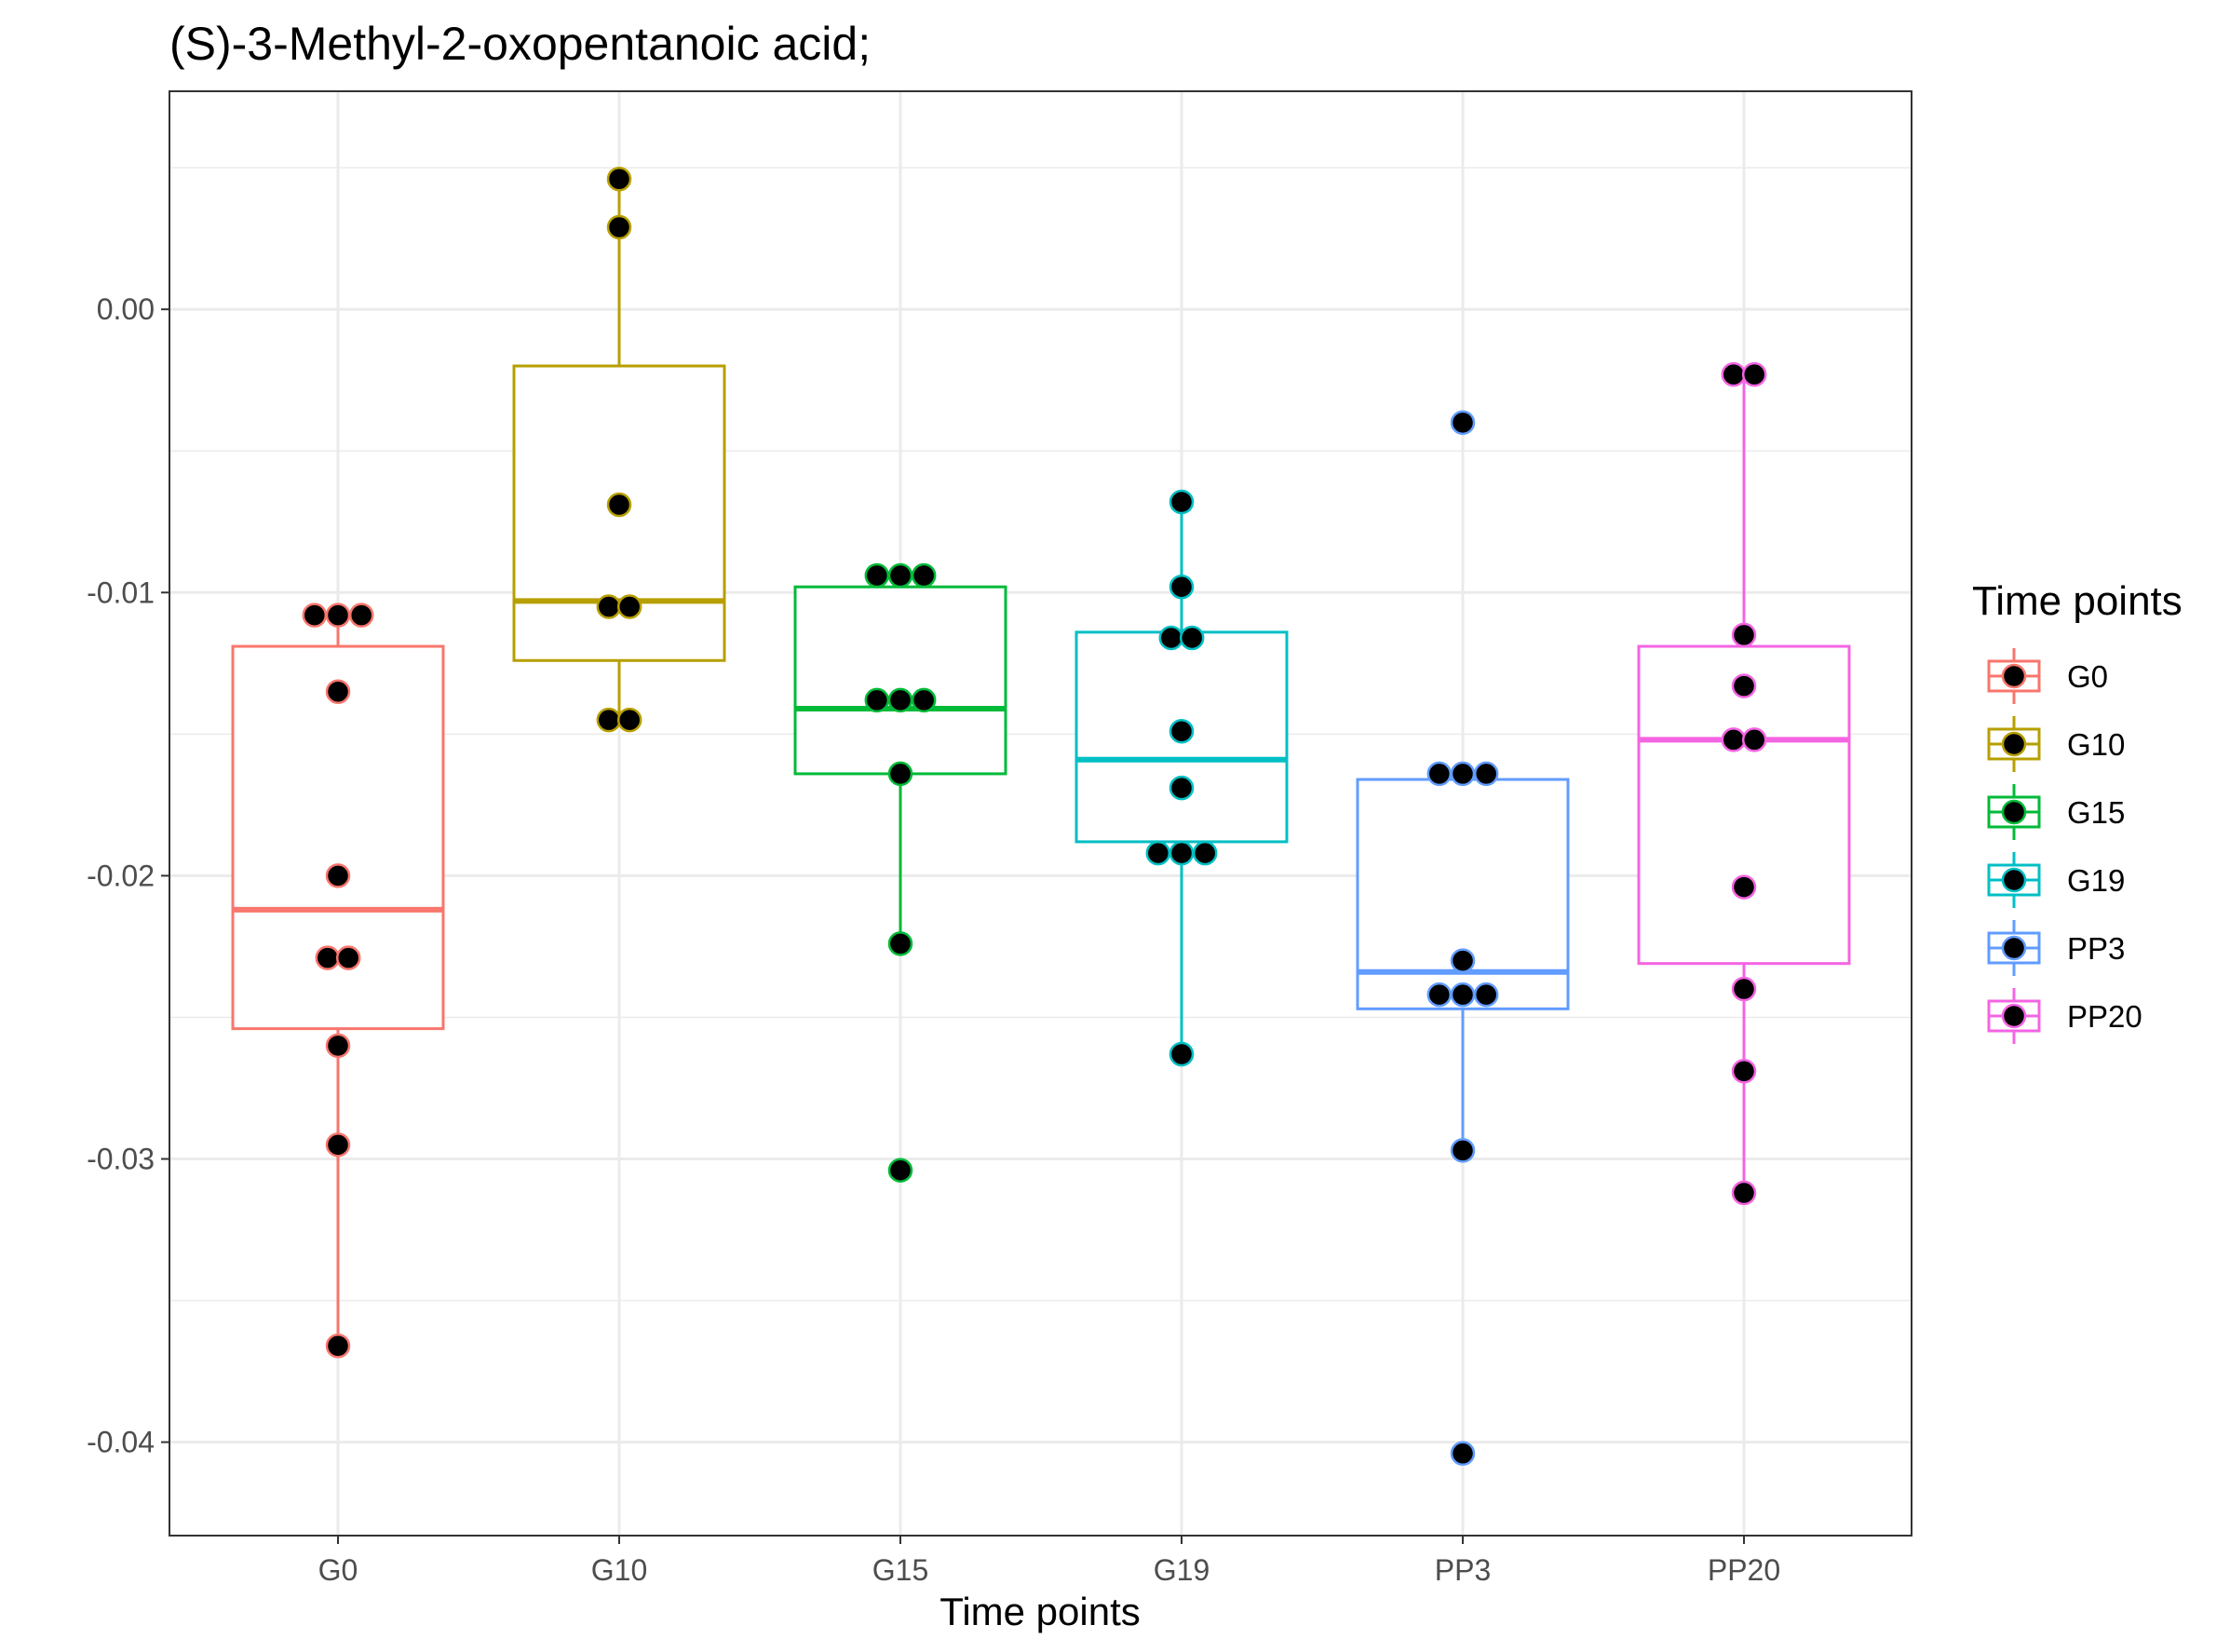 The height and width of the screenshot is (1652, 2230). I want to click on y-tick-label: 0.00, so click(126, 309).